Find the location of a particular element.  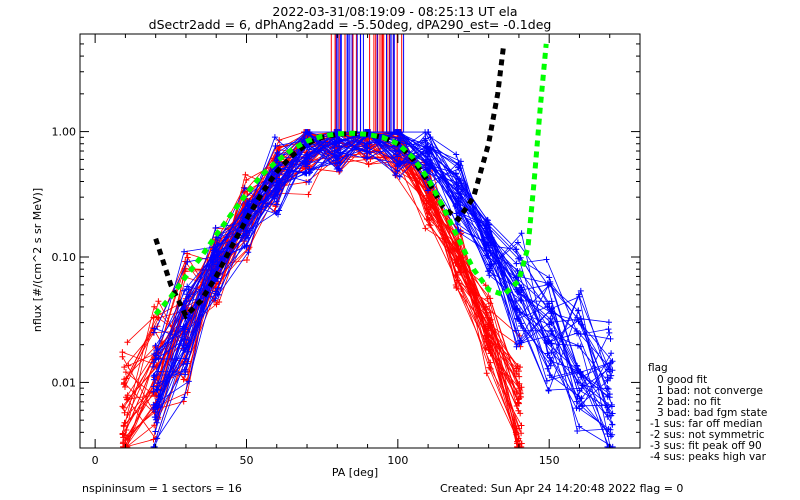

x-axis-label: PA [deg] is located at coordinates (355, 472).